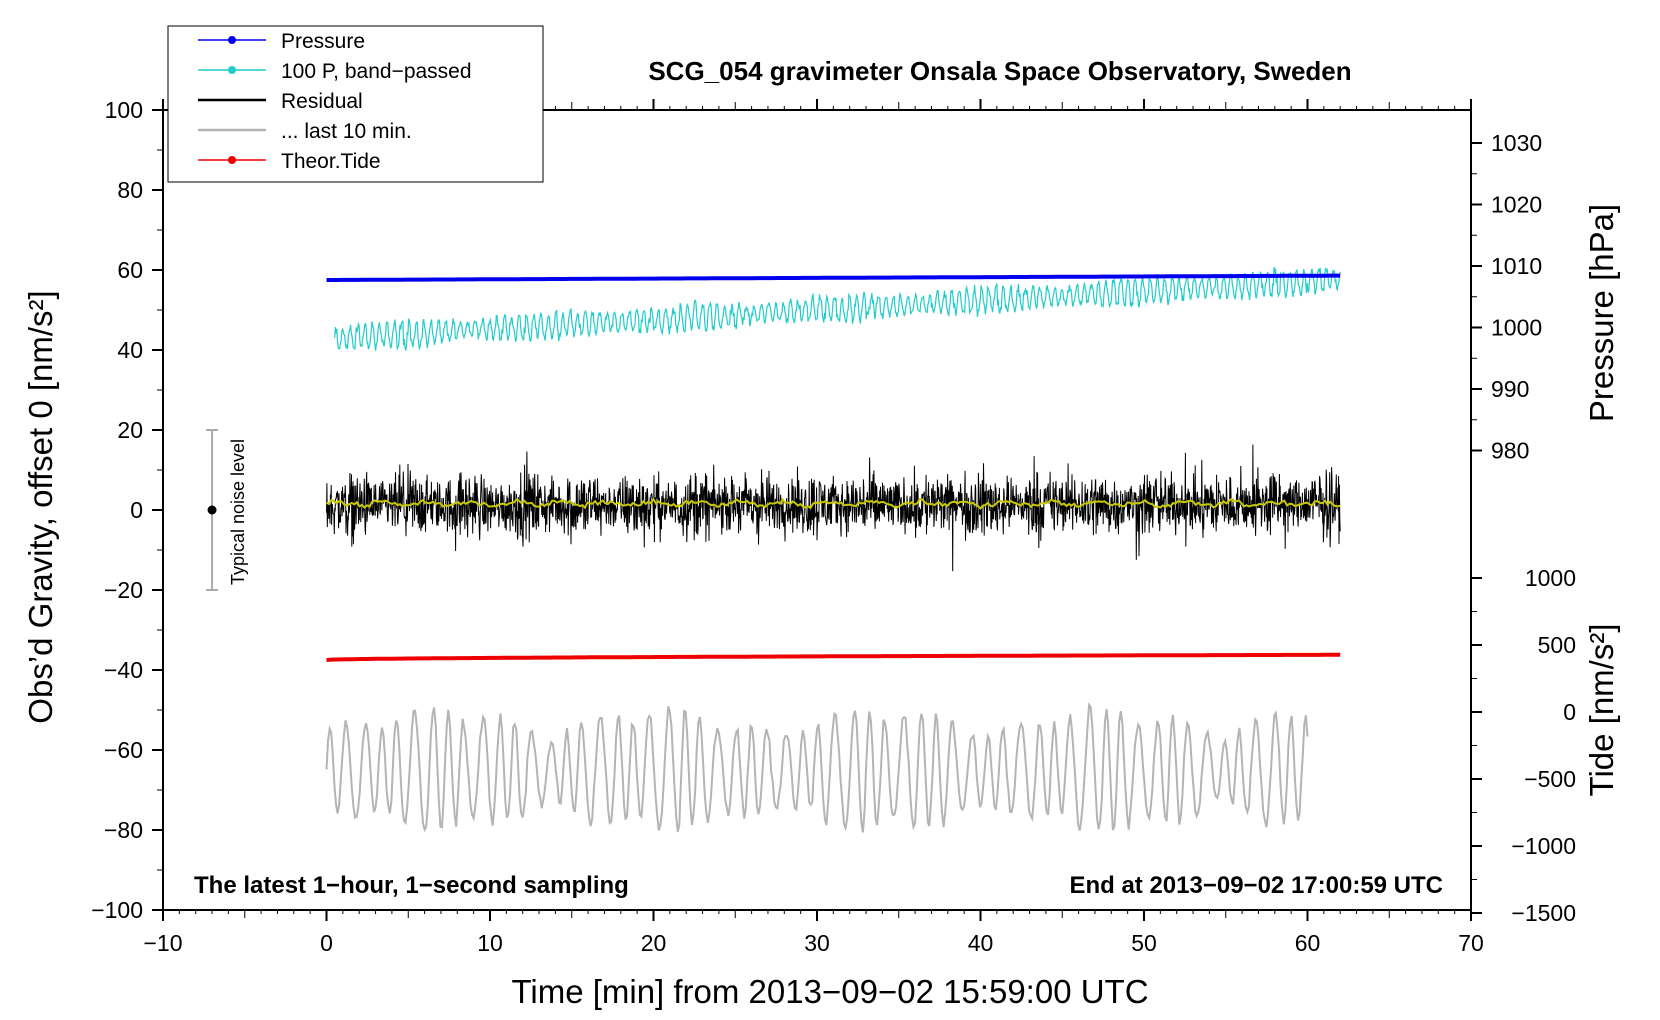 This screenshot has width=1660, height=1020. I want to click on y-tick-label: 100, so click(124, 110).